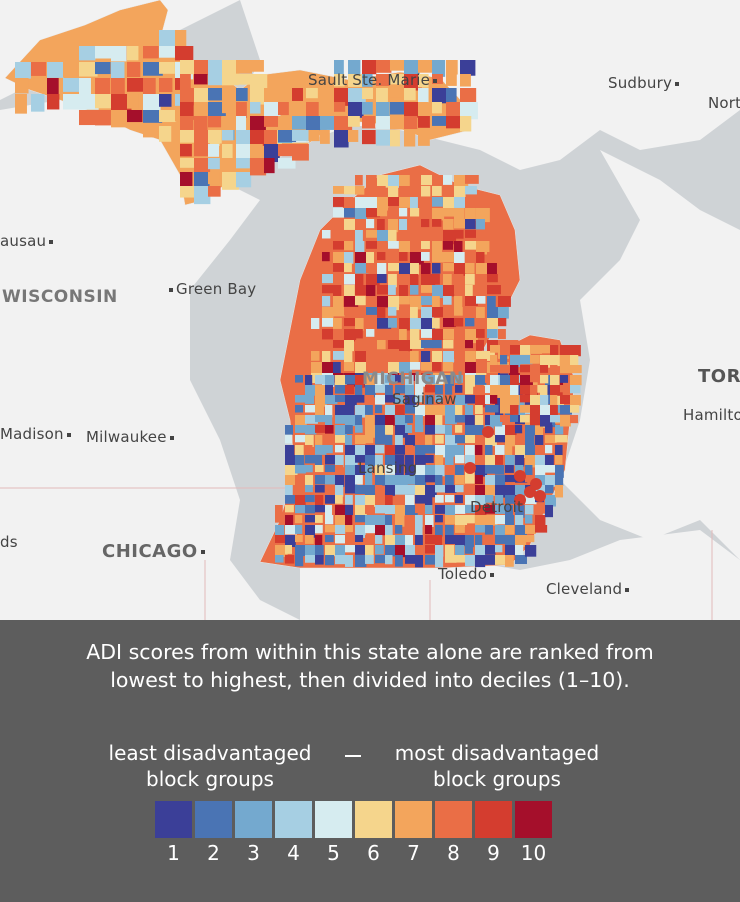 The image size is (740, 902). I want to click on city-hamilton: Hamilto, so click(711, 415).